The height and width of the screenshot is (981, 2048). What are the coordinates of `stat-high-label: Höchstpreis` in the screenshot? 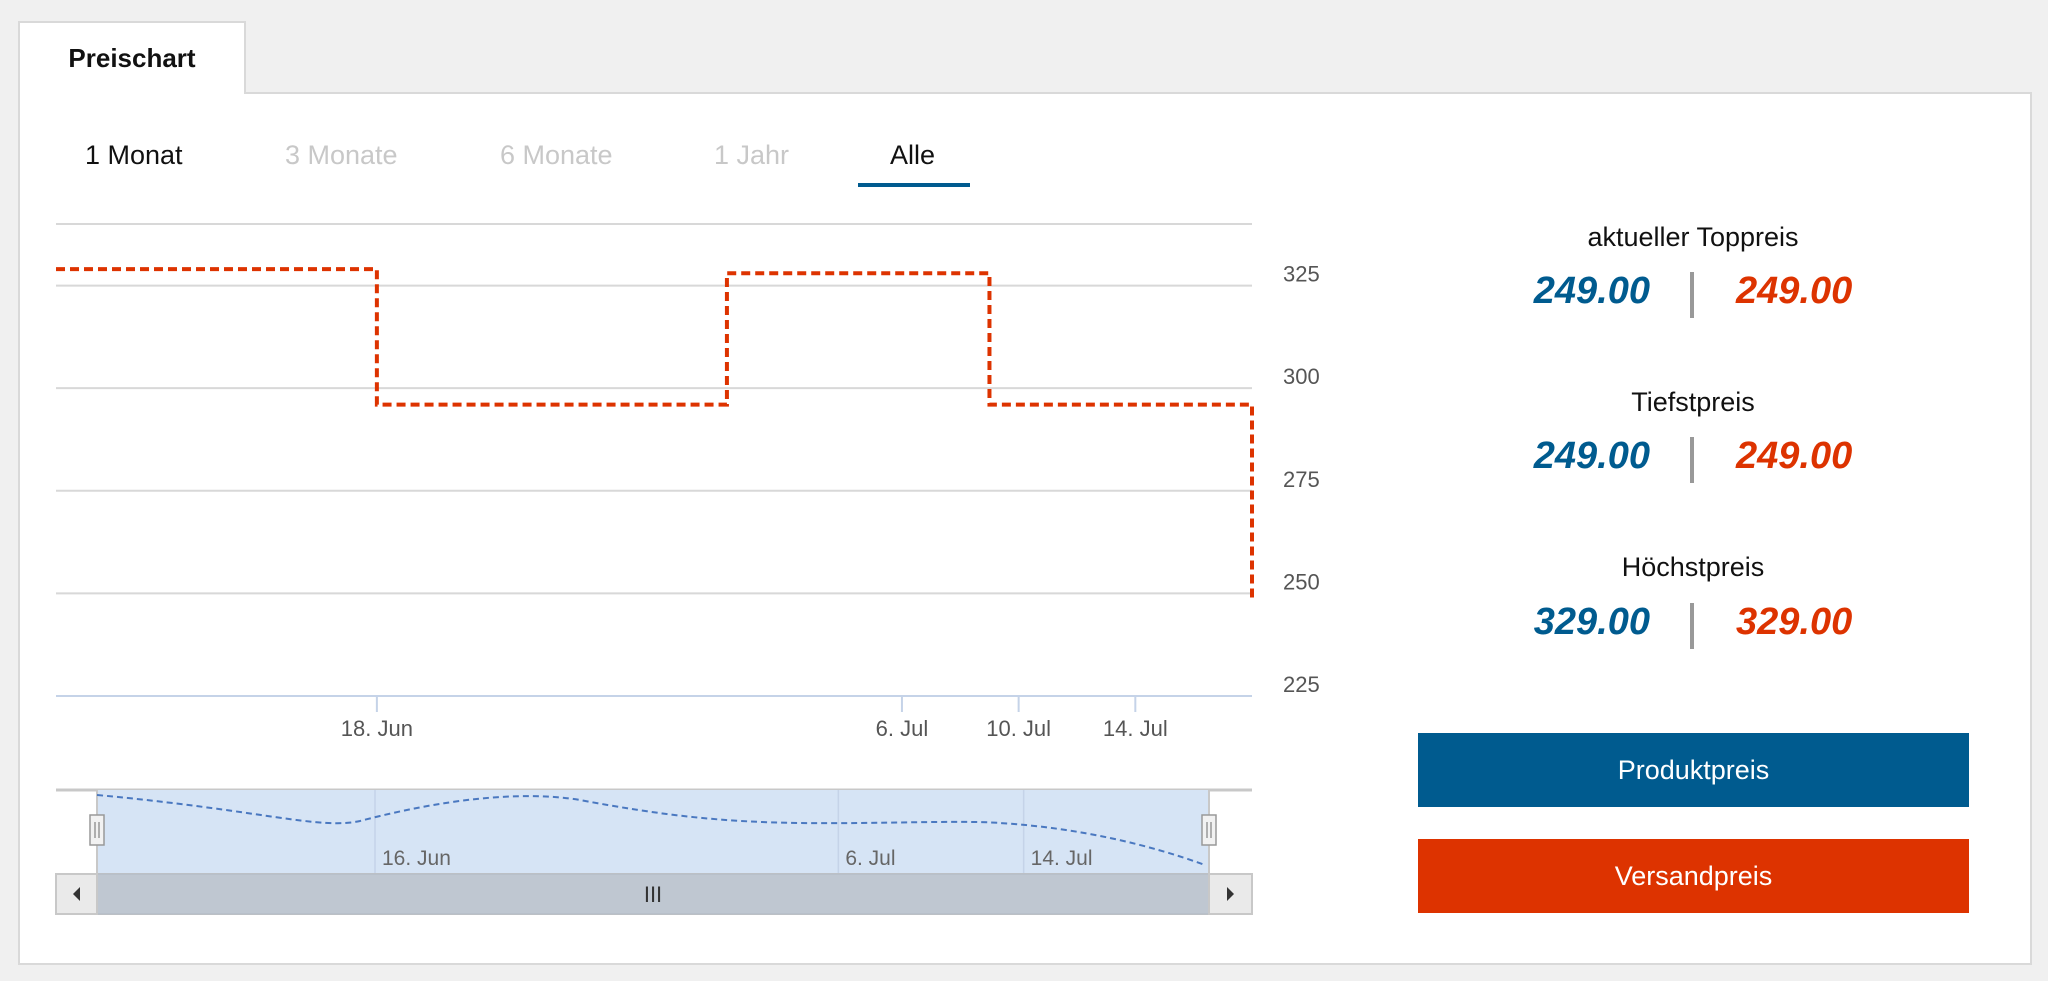 It's located at (1693, 567).